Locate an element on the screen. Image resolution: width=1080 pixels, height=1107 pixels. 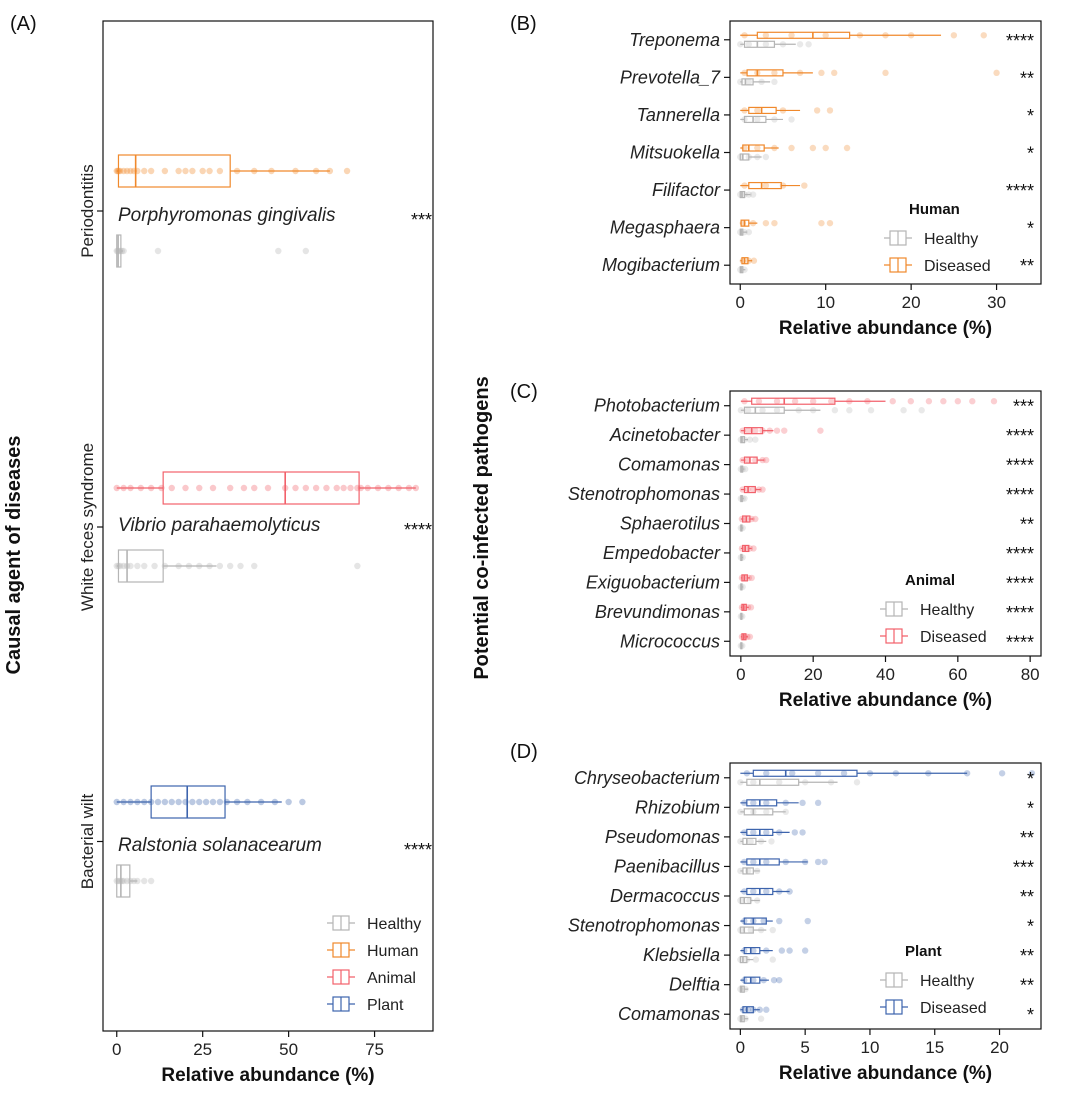
panel-d-chryseobacterium-healthy-box is located at coordinates (773, 782).